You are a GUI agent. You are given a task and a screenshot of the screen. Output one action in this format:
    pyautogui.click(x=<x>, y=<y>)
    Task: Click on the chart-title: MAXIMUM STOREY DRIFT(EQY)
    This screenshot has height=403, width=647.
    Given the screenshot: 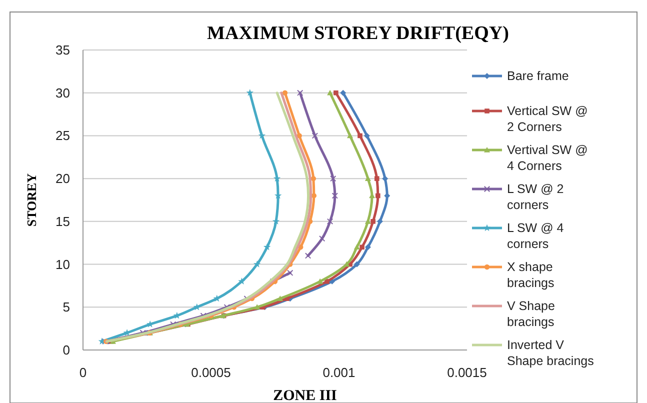 What is the action you would take?
    pyautogui.click(x=358, y=33)
    